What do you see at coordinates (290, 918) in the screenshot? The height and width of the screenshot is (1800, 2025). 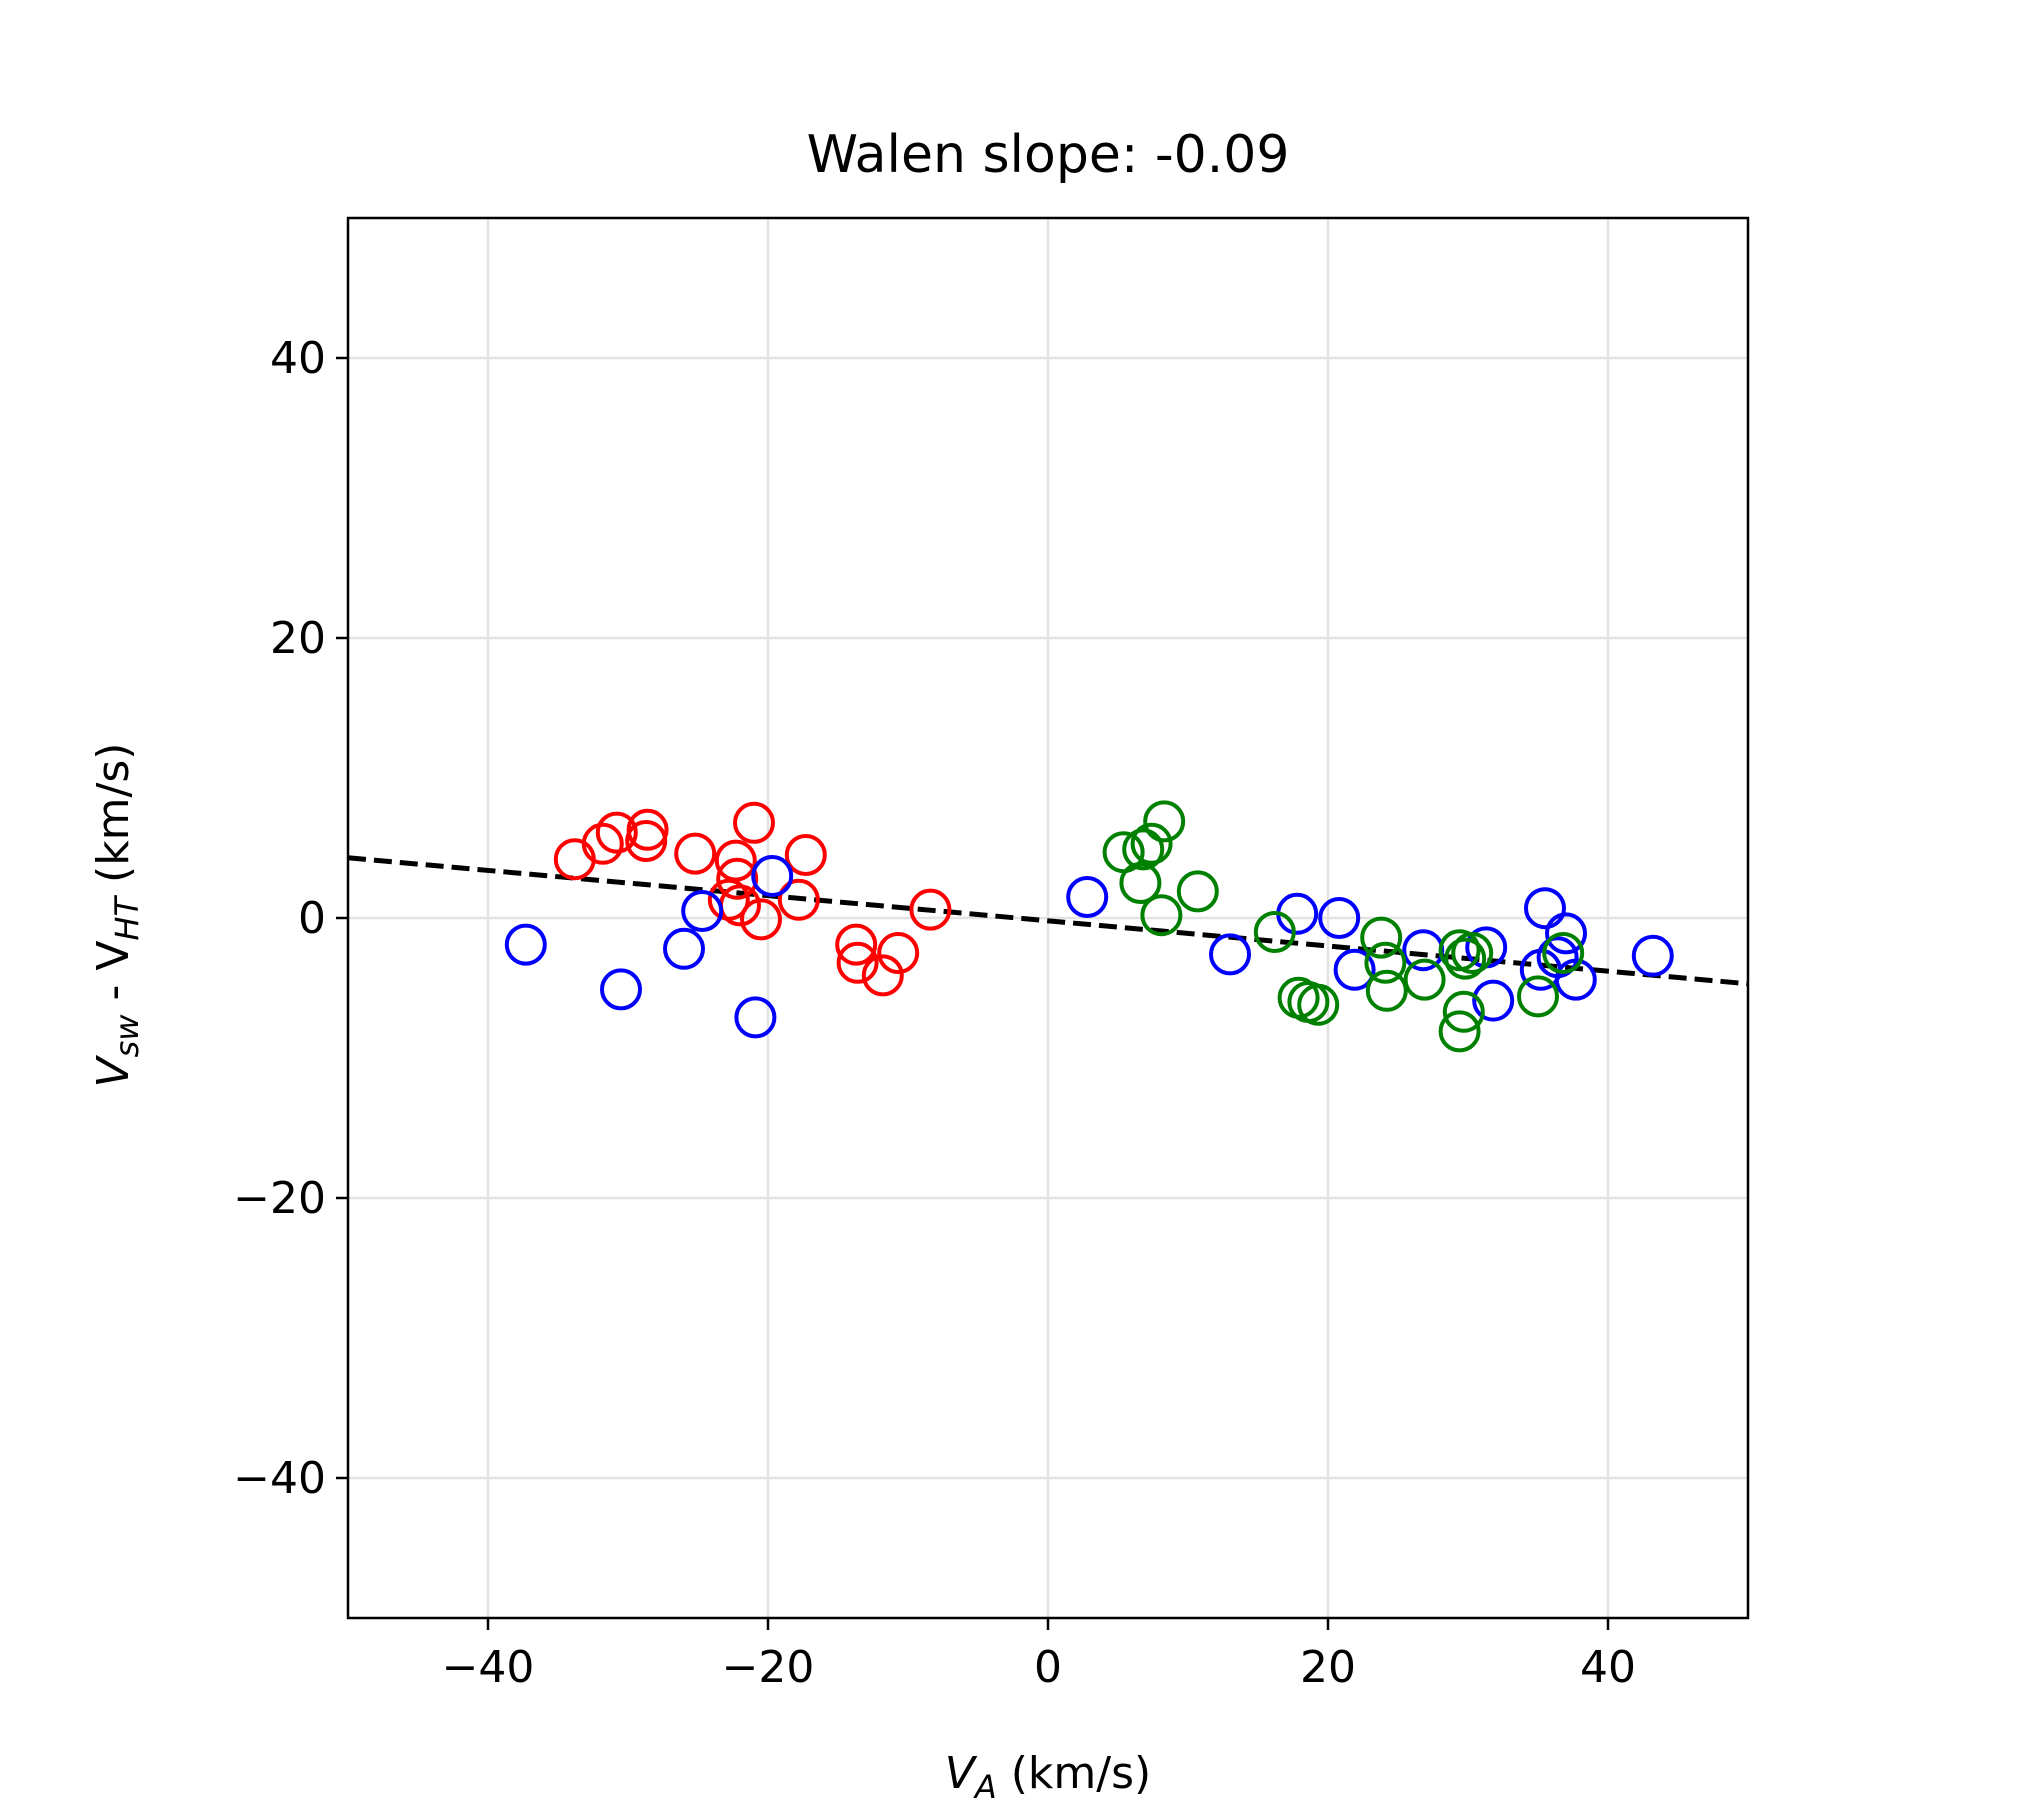 I see `y-axis-ticks: −40 −20 0 20 40` at bounding box center [290, 918].